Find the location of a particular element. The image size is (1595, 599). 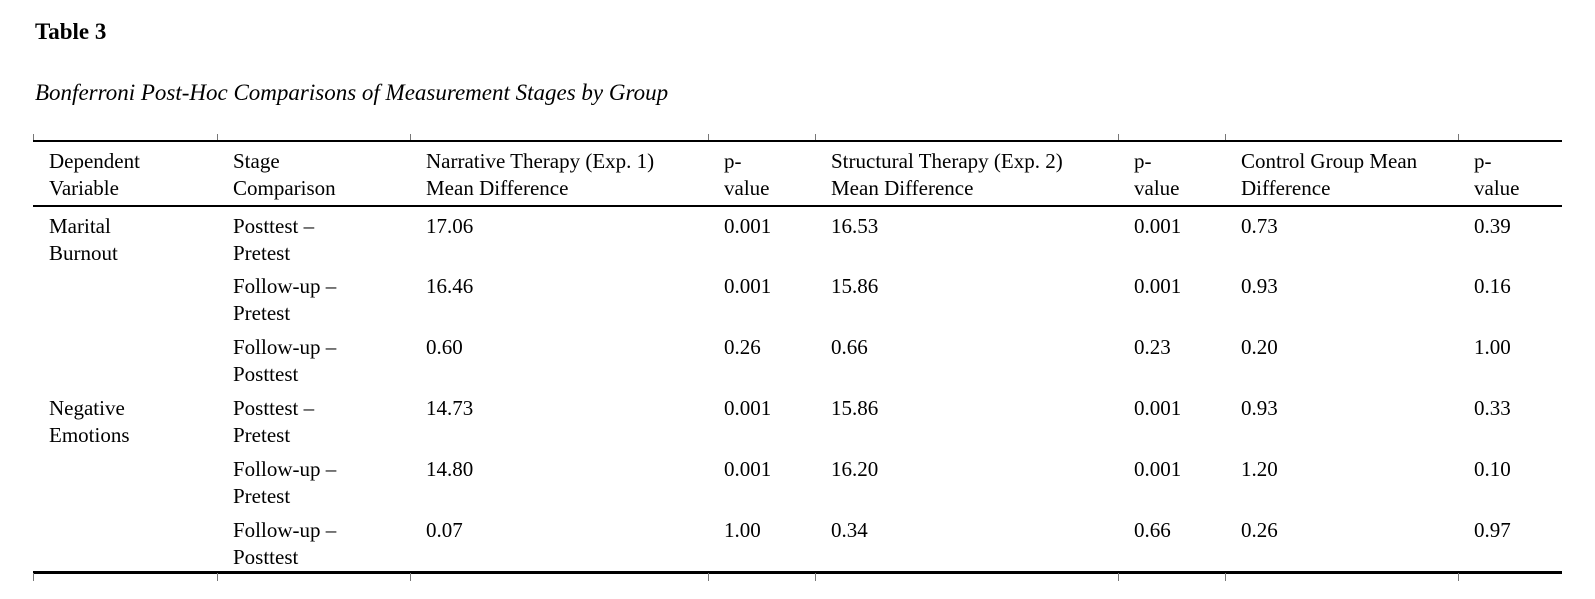

col-header-p-value-3: p- value is located at coordinates (1510, 174).